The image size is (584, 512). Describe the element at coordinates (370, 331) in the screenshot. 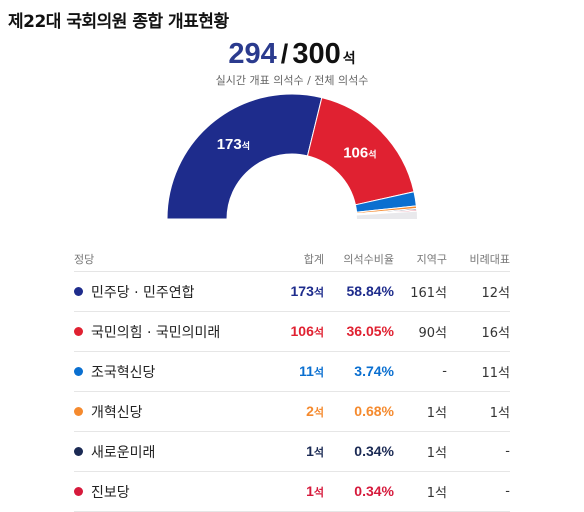

I see `seat-ratio: 36.05%` at that location.